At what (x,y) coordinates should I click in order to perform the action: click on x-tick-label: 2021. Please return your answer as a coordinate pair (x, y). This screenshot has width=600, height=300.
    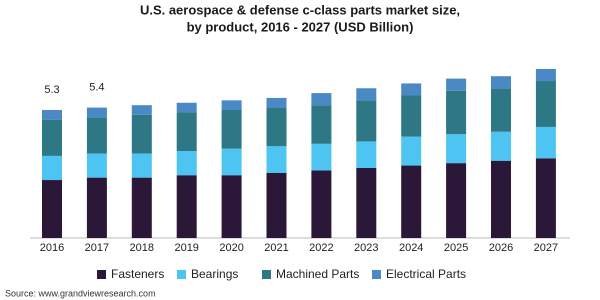
    Looking at the image, I should click on (276, 248).